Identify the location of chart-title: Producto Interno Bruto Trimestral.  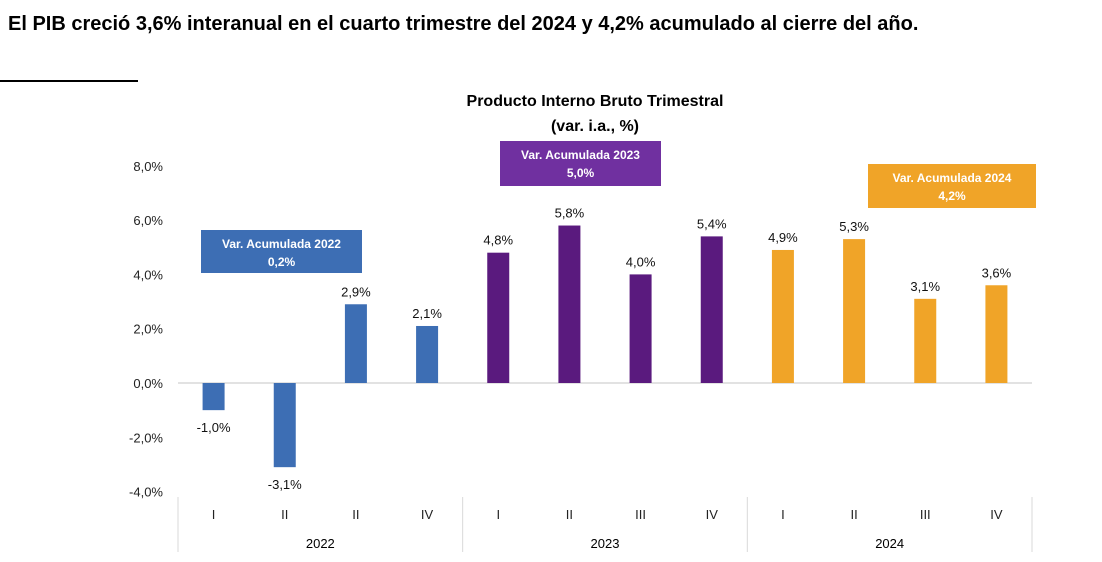
(595, 101).